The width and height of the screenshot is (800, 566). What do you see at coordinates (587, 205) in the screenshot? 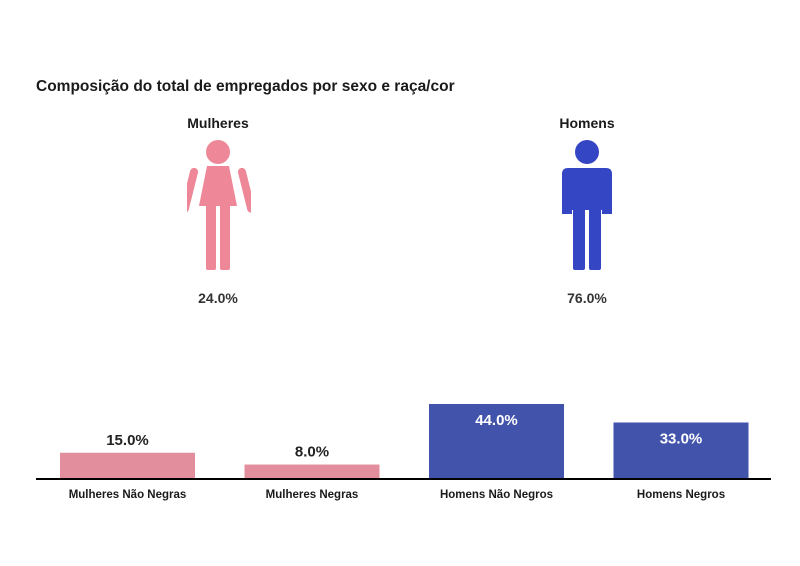
I see `male-person-icon` at bounding box center [587, 205].